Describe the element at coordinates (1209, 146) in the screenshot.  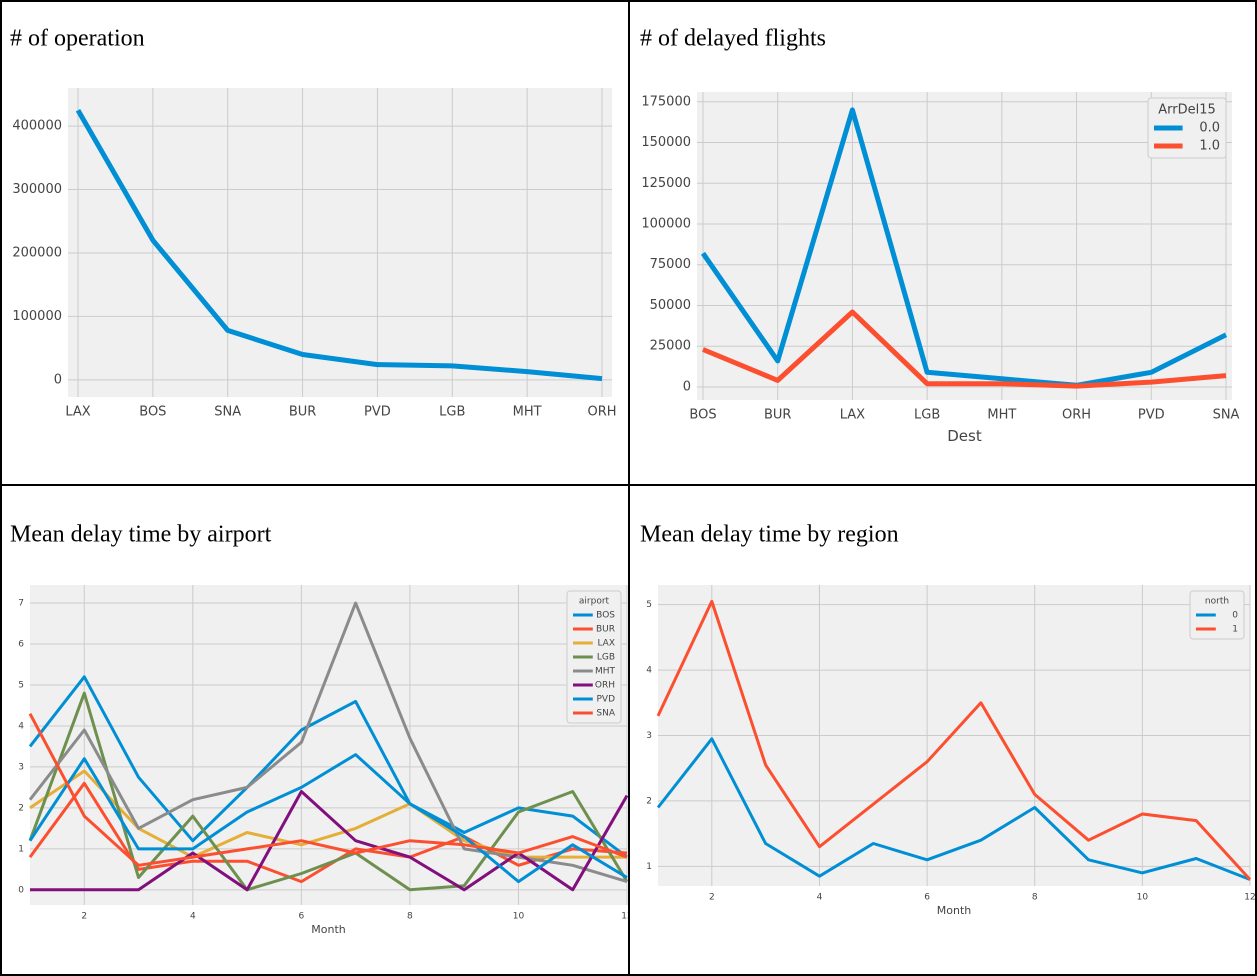
I see `legend-label: 1.0` at that location.